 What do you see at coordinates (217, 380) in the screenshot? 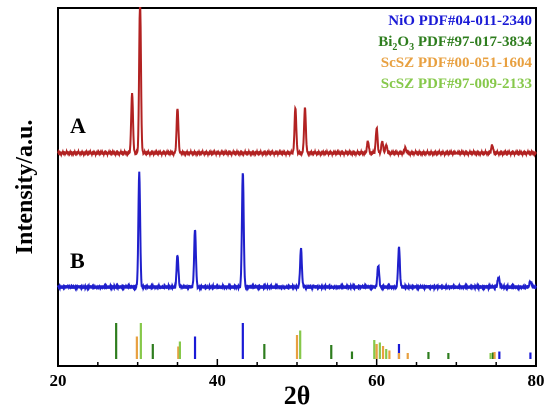
I see `x-tick-label: 40` at bounding box center [217, 380].